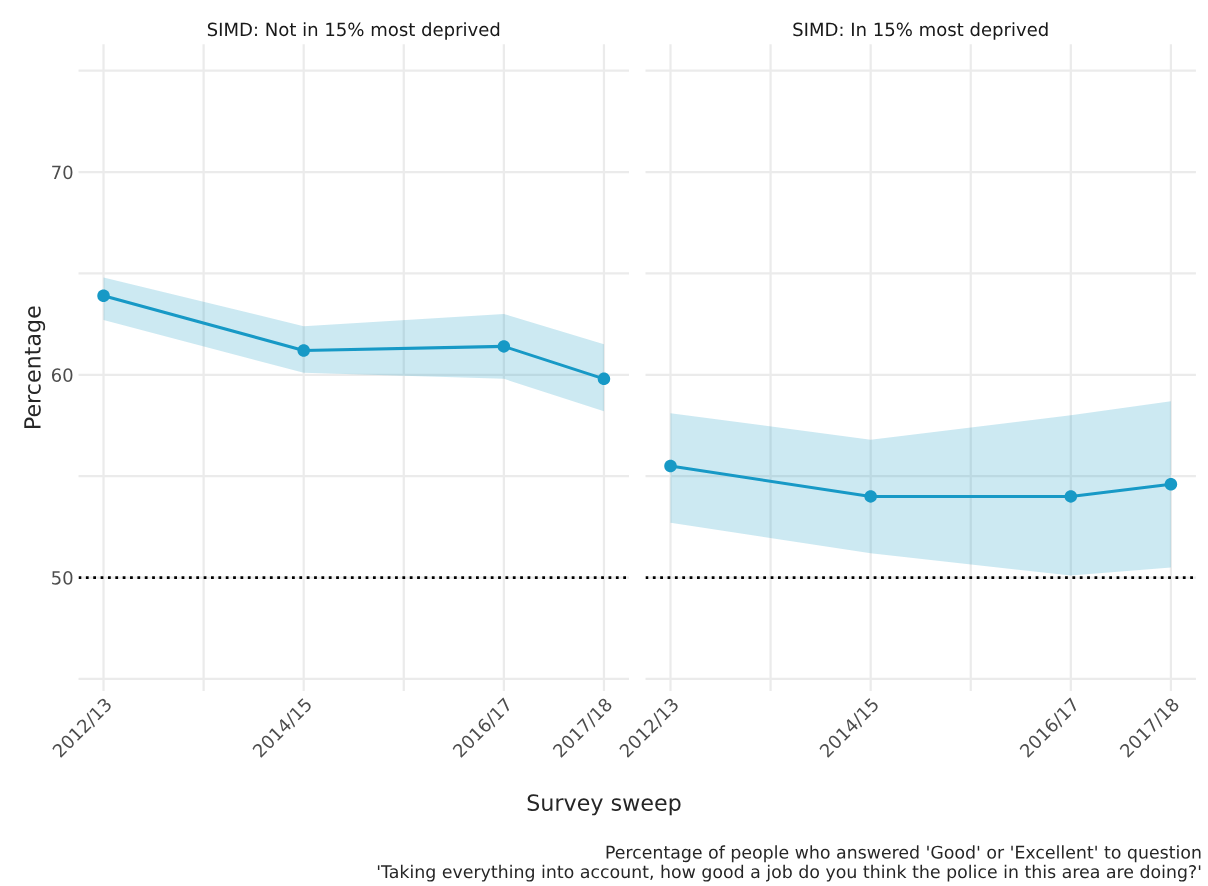  What do you see at coordinates (789, 863) in the screenshot?
I see `text: Percentage of people who answered 'Good' or 'Excellent' to question 'Taking everything into account, how good a job do you think the police in this area are doing?'` at bounding box center [789, 863].